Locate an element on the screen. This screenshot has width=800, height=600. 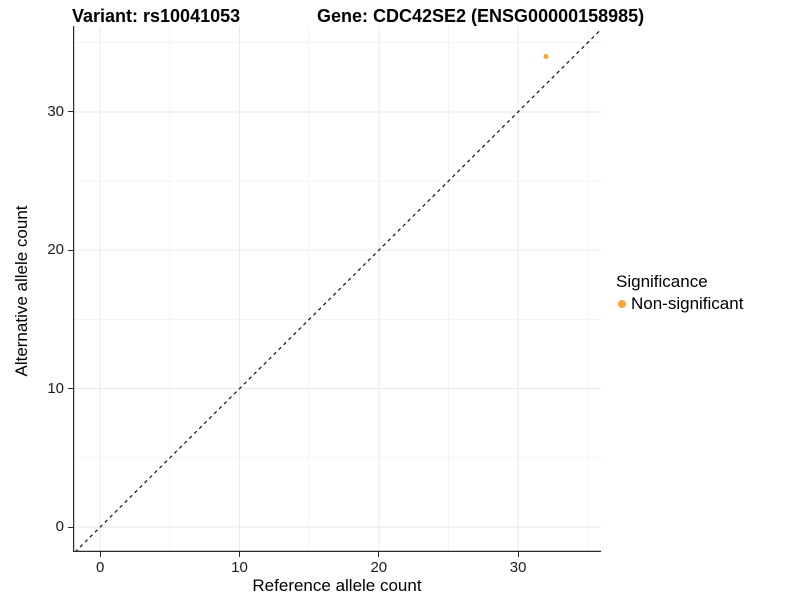
x-tick-label: 30 is located at coordinates (518, 567).